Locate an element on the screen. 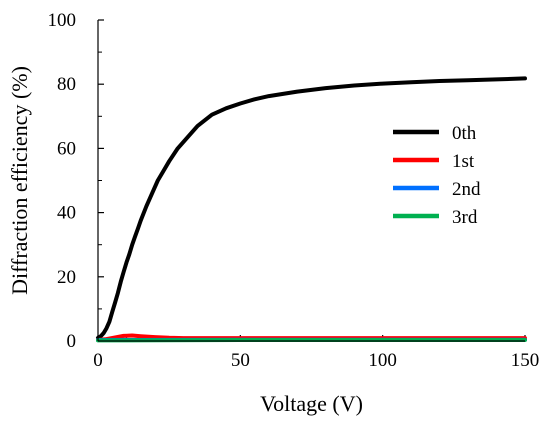 The width and height of the screenshot is (550, 423). x-axis-title: Voltage (V) is located at coordinates (311, 403).